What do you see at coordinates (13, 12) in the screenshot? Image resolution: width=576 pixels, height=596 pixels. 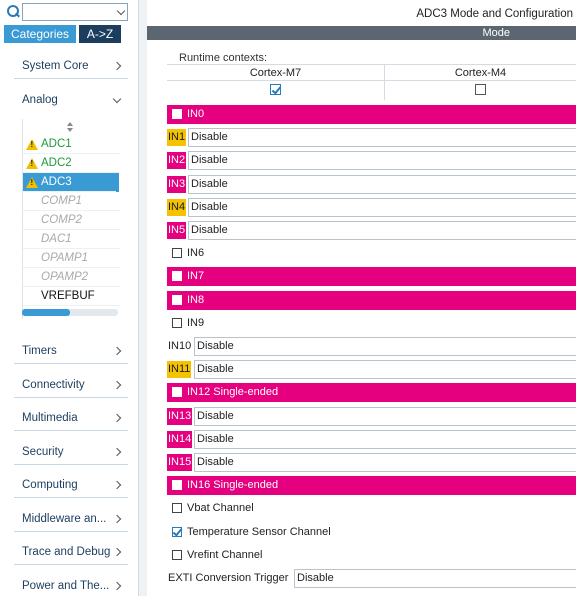 I see `search-icon` at bounding box center [13, 12].